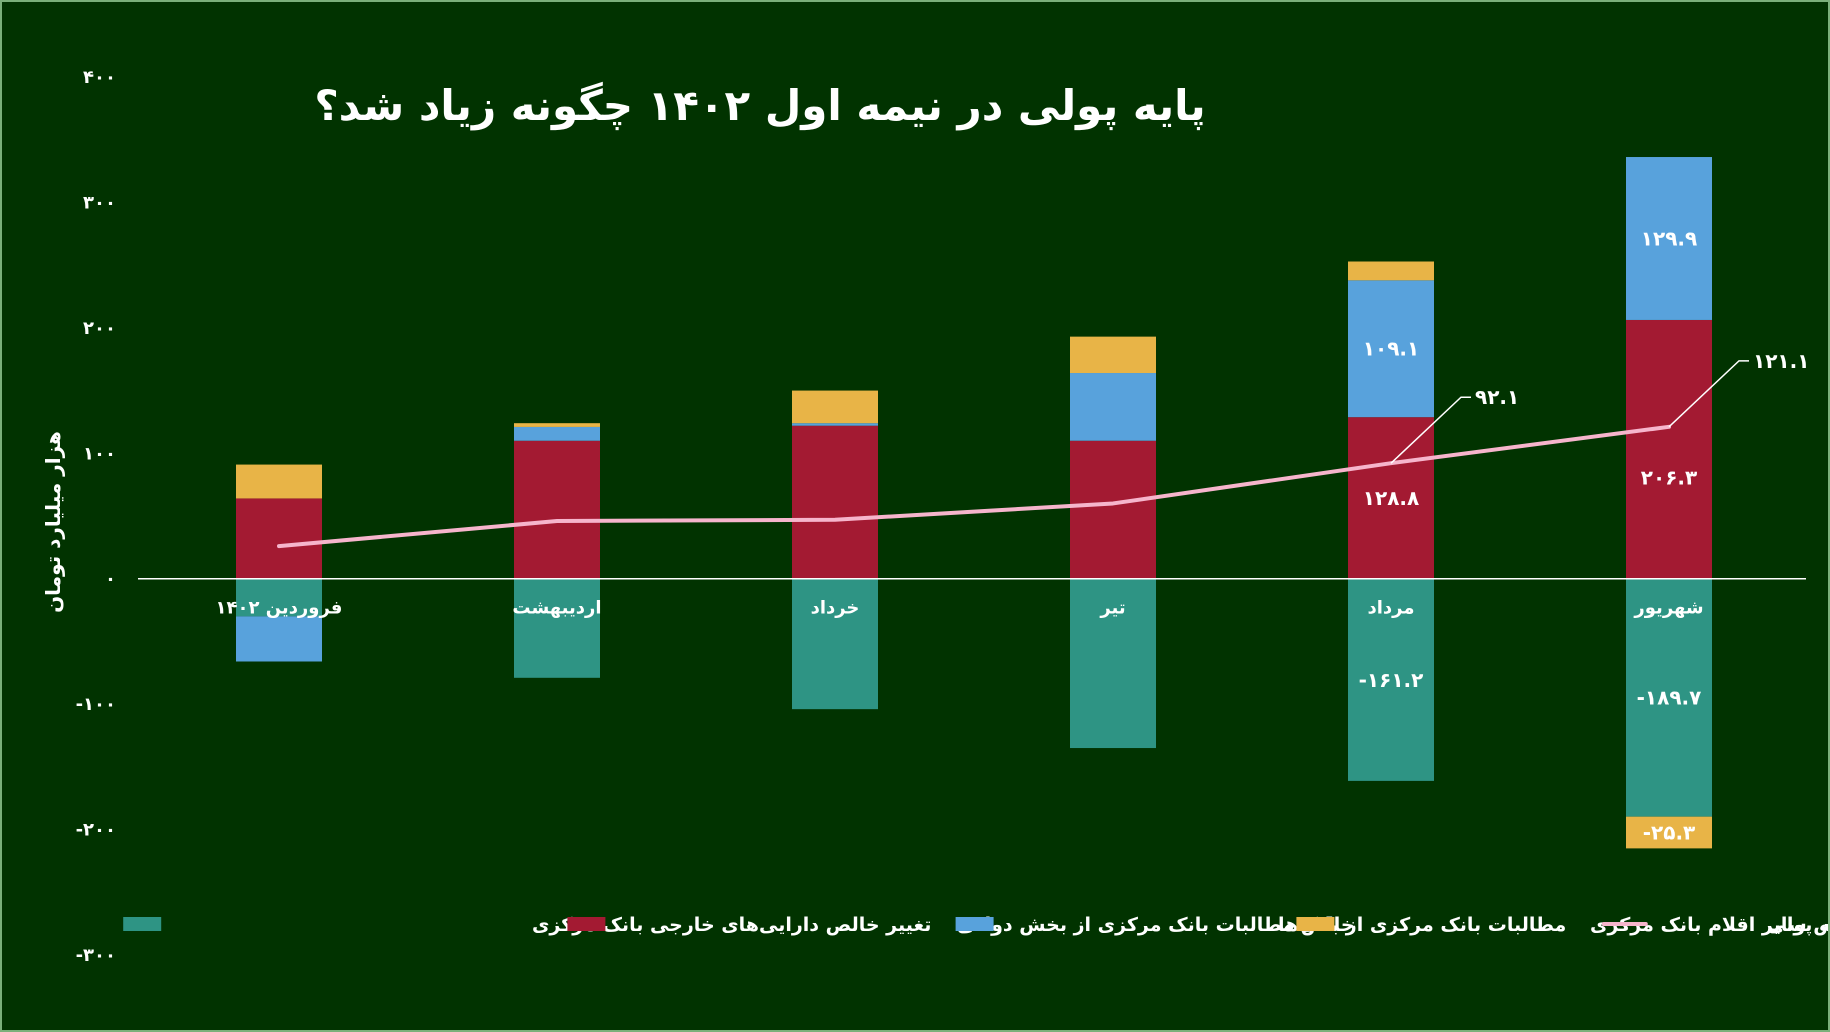 The width and height of the screenshot is (1830, 1032). I want to click on y-axis-label: هزار میلیارد تومان, so click(53, 522).